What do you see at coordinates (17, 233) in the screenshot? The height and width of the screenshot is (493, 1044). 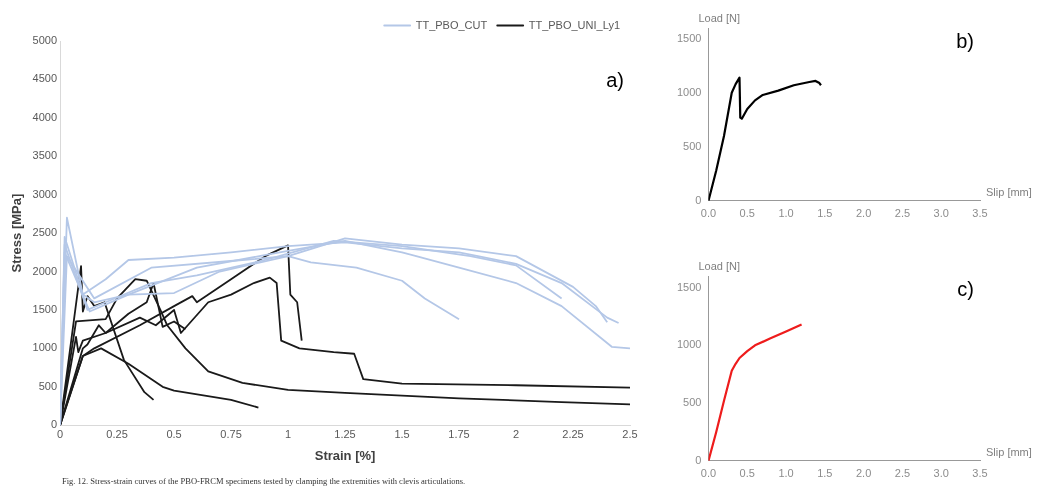 I see `y-axis-title: Stress [MPa]` at bounding box center [17, 233].